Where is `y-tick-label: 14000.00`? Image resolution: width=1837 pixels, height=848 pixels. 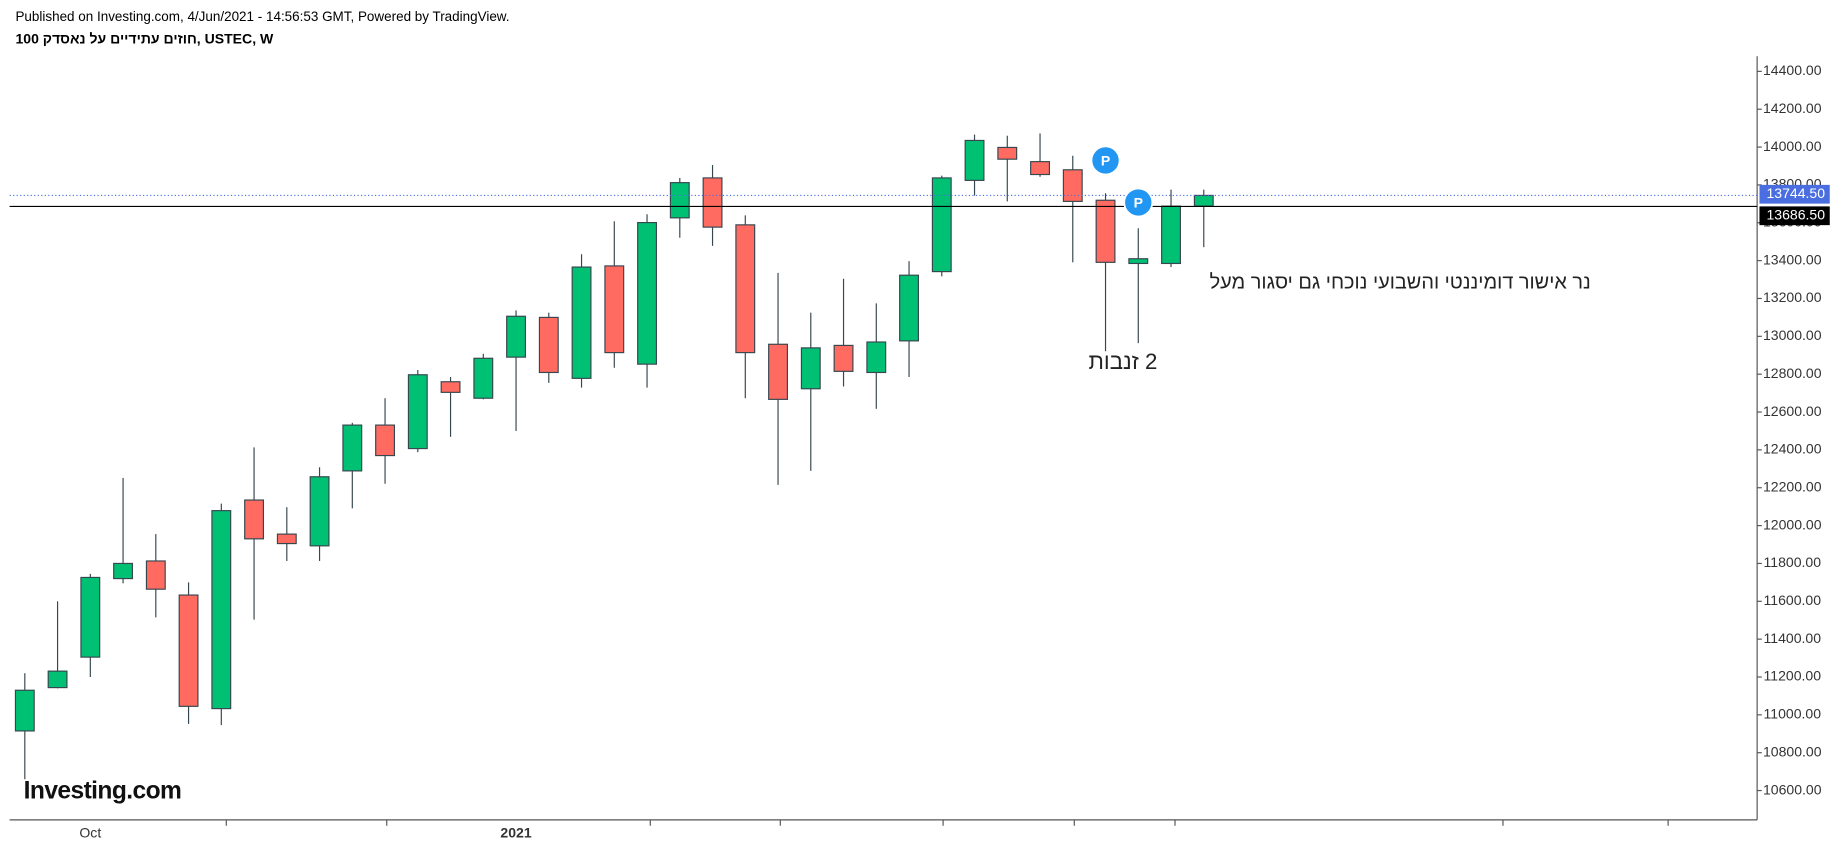 y-tick-label: 14000.00 is located at coordinates (1792, 146).